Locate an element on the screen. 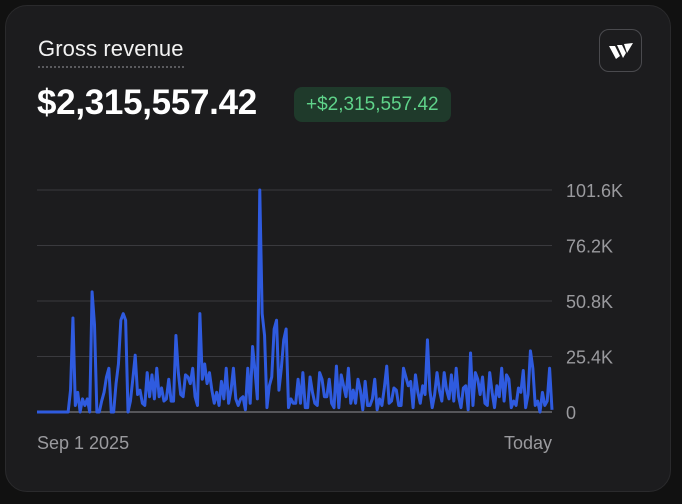 The height and width of the screenshot is (504, 682). wallet-brand-icon is located at coordinates (620, 50).